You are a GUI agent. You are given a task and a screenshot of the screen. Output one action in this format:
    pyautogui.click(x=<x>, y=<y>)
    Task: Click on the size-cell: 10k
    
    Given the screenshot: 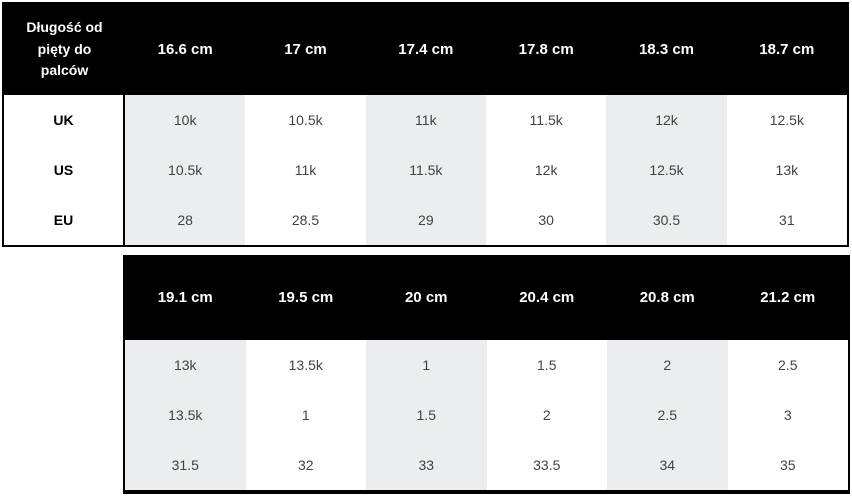 What is the action you would take?
    pyautogui.click(x=185, y=120)
    